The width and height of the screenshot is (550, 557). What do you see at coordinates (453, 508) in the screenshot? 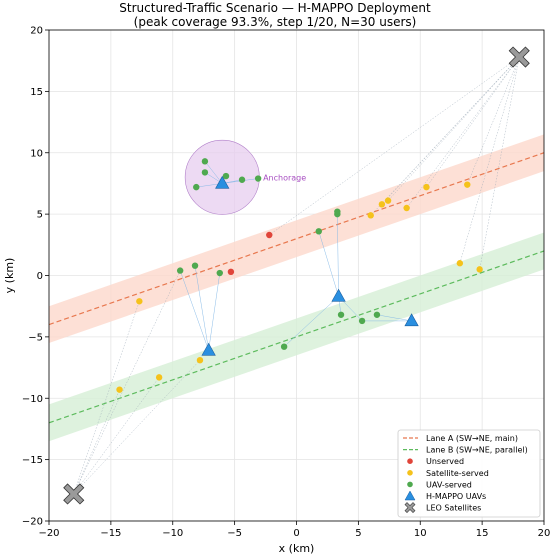
I see `legend-label: LEO Satellites` at bounding box center [453, 508].